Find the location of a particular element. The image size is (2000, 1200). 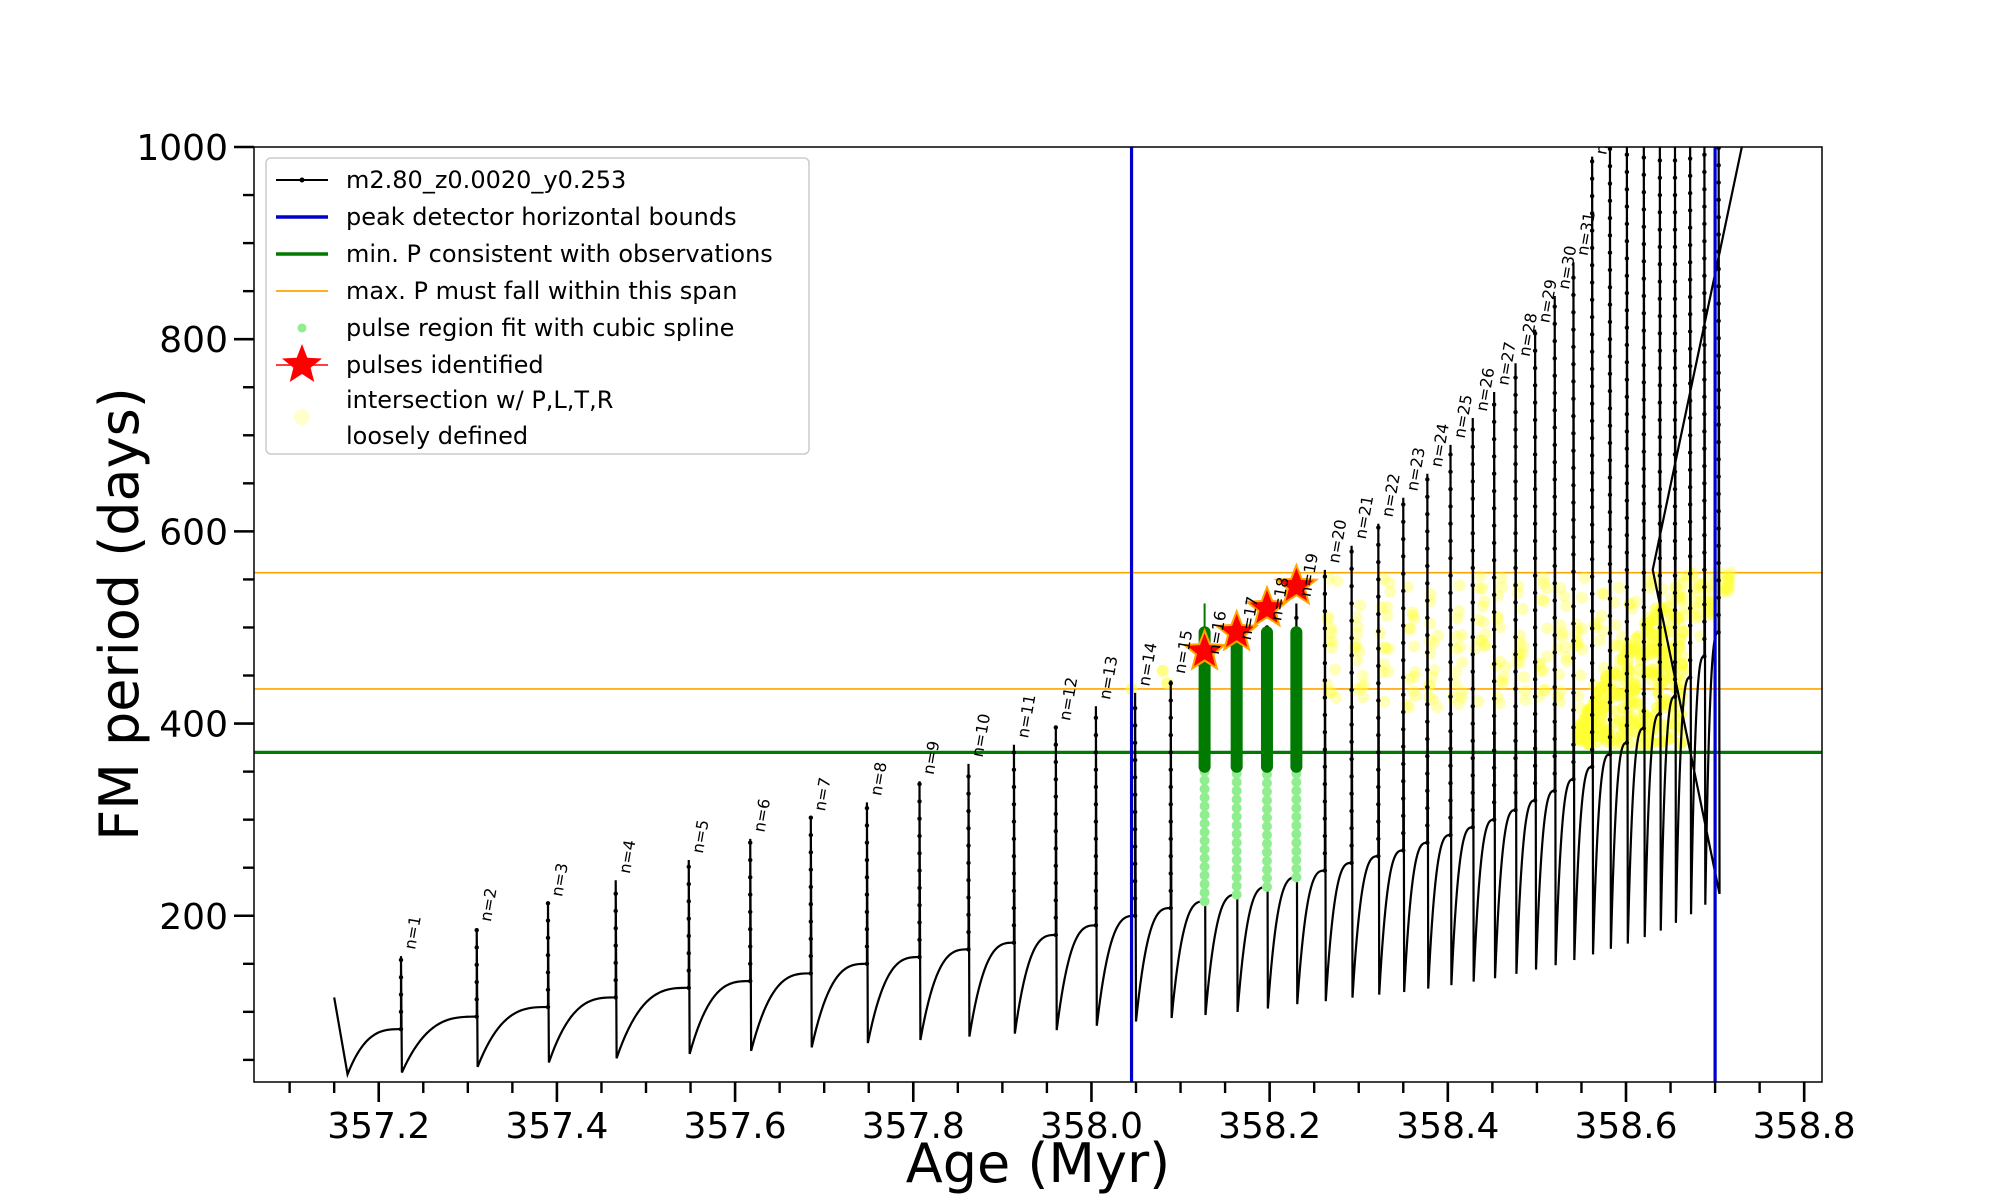

legend-swatch-marker is located at coordinates (302, 180).